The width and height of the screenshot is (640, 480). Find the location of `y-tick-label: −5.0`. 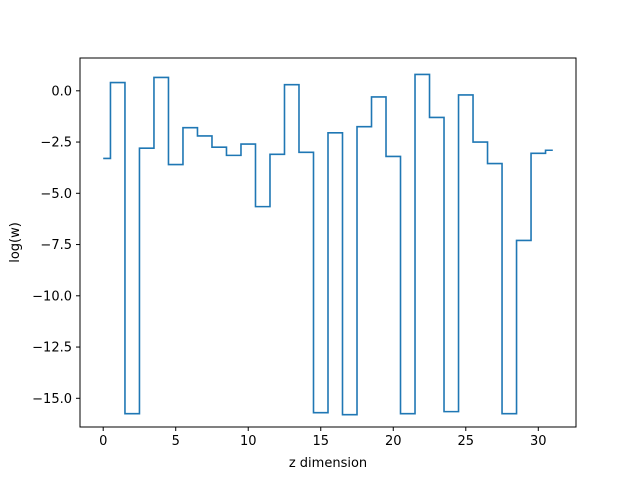

y-tick-label: −5.0 is located at coordinates (56, 194).